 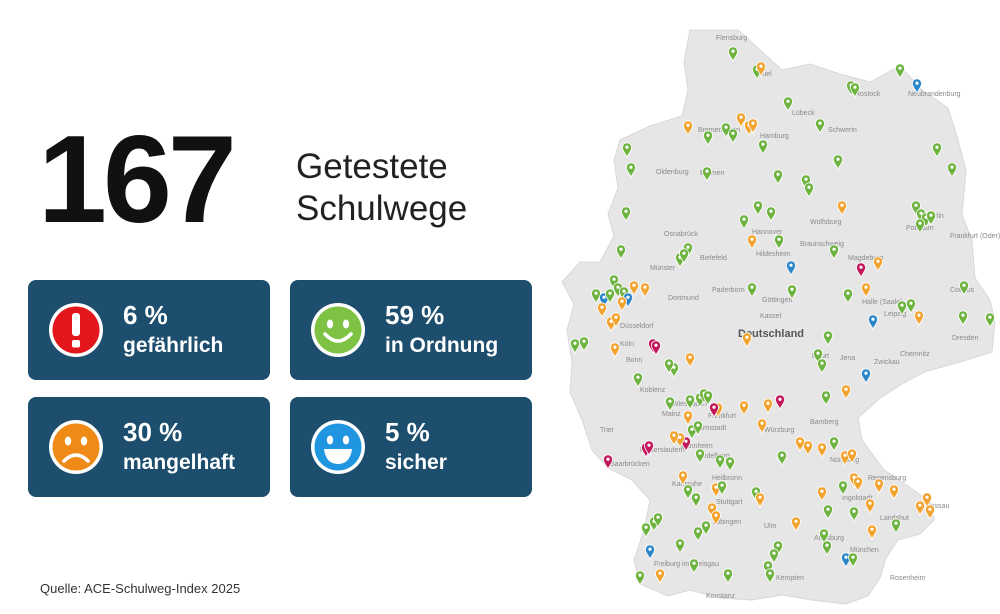 I want to click on category-label: mangelhaft, so click(x=179, y=462).